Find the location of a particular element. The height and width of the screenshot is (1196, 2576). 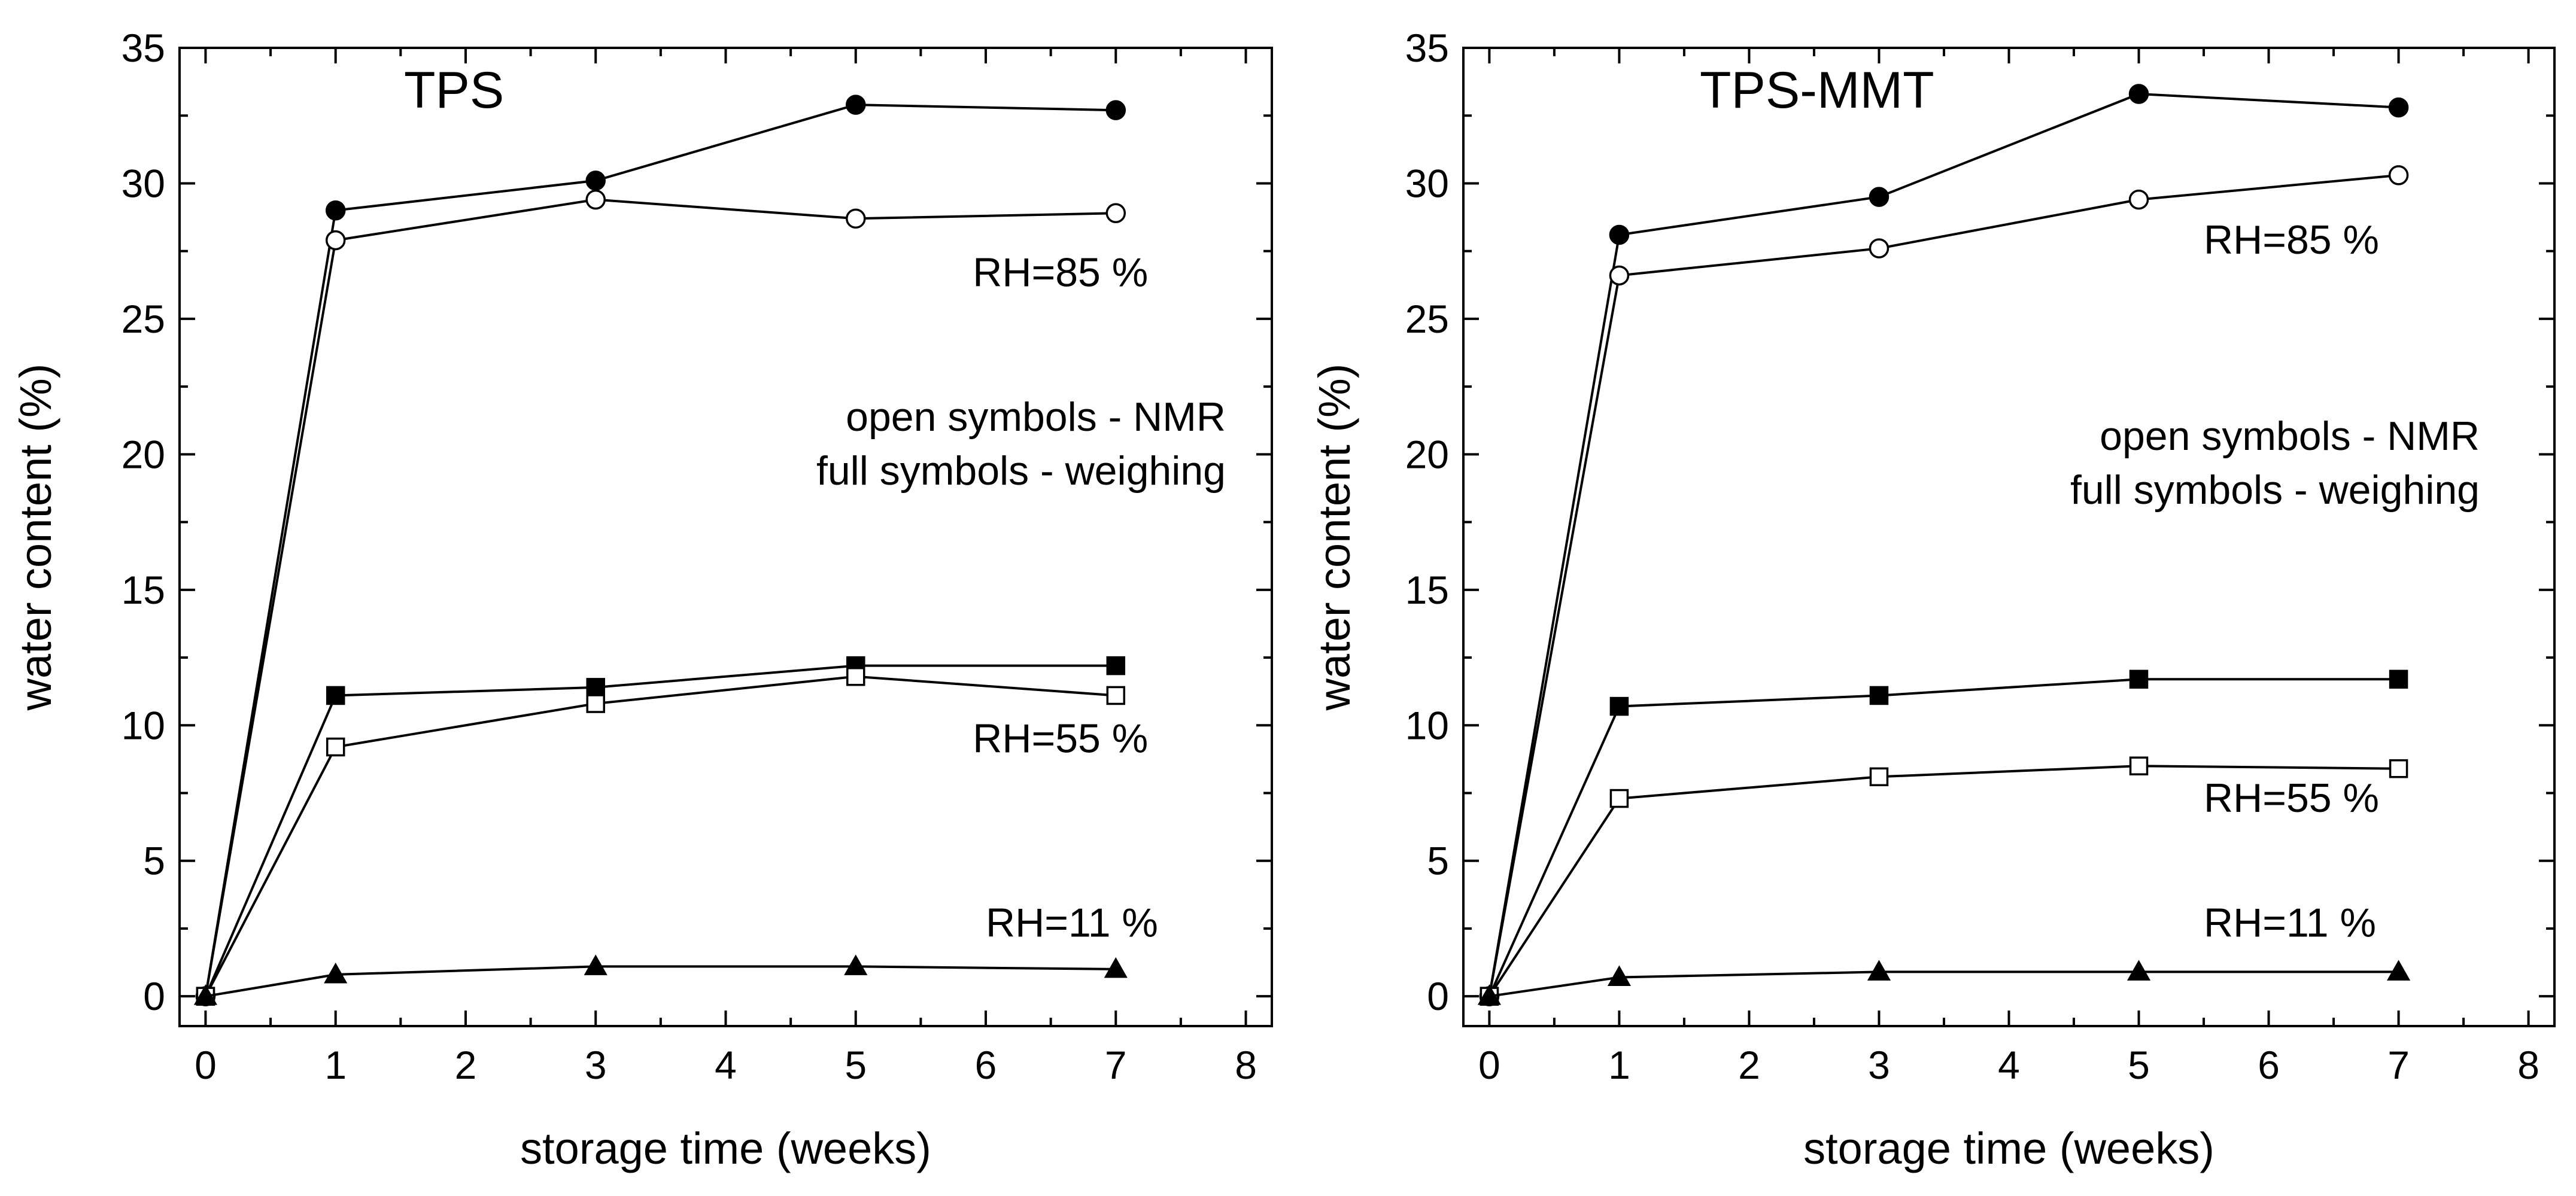

chart-title: TPS is located at coordinates (454, 90).